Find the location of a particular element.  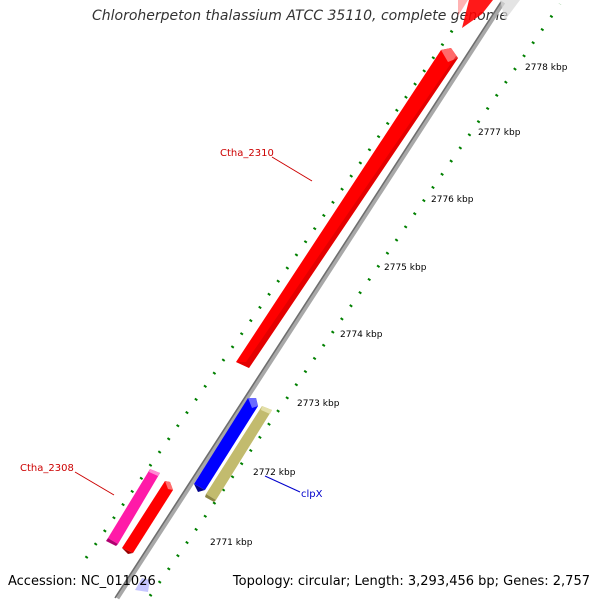

gene-label-clpx: clpX is located at coordinates (312, 494).